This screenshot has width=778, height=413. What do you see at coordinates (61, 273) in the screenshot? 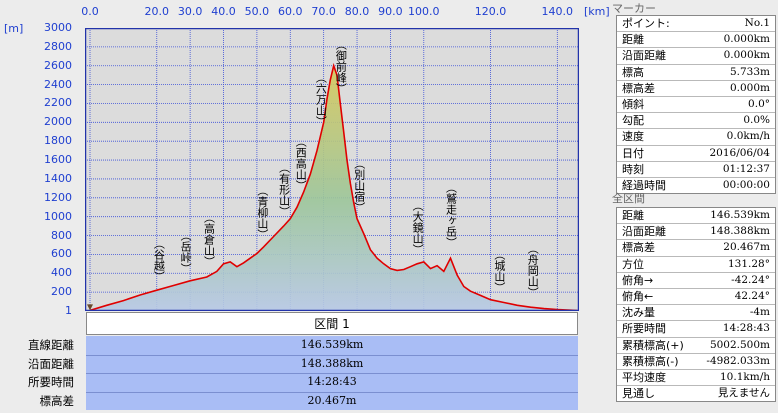
I see `y-tick-label: 400` at bounding box center [61, 273].